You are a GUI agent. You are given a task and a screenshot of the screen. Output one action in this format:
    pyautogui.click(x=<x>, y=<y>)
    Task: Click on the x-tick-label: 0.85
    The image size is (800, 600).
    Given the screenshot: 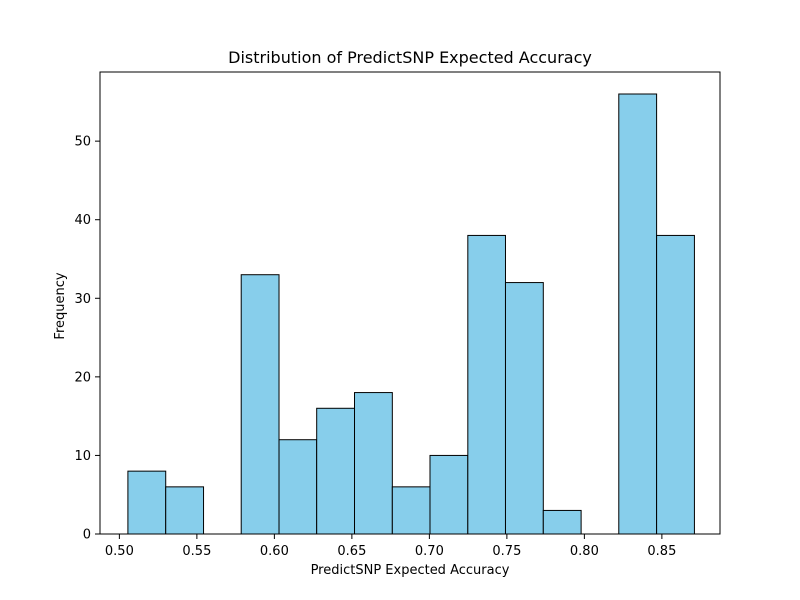 What is the action you would take?
    pyautogui.click(x=661, y=551)
    